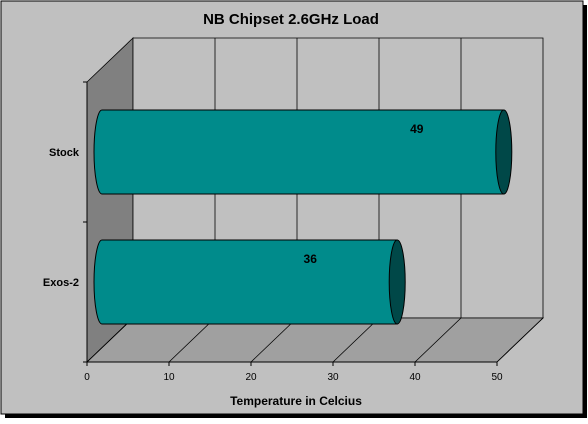  What do you see at coordinates (315, 340) in the screenshot?
I see `plot-floor` at bounding box center [315, 340].